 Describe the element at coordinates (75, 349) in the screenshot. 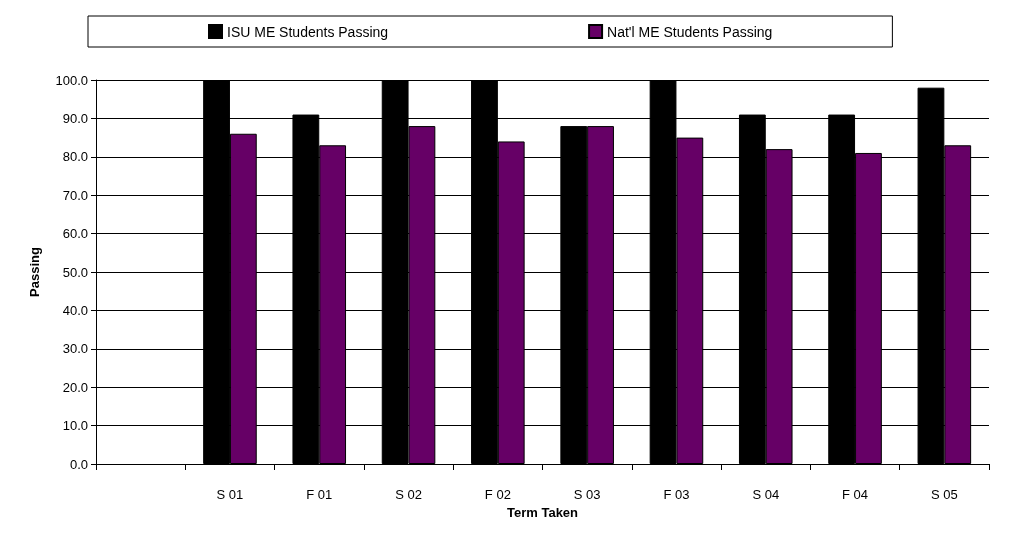

I see `y-tick-label: 30.0` at that location.